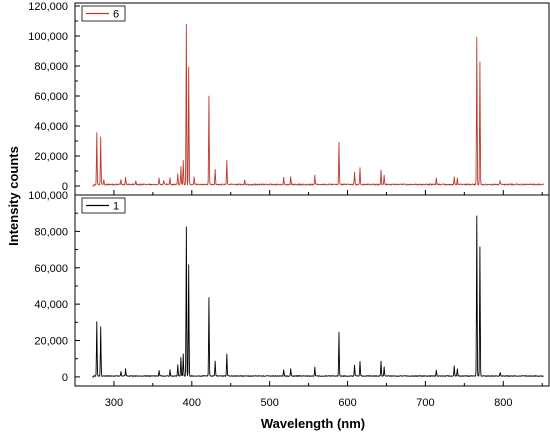 The image size is (550, 437). Describe the element at coordinates (65, 187) in the screenshot. I see `y-tick-label-6-0: 0` at that location.